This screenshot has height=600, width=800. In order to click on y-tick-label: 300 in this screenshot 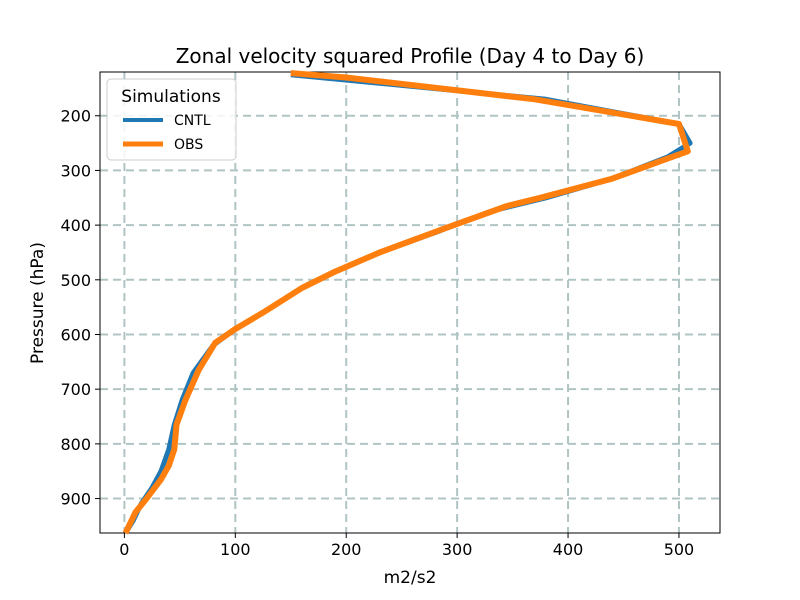, I will do `click(75, 170)`.